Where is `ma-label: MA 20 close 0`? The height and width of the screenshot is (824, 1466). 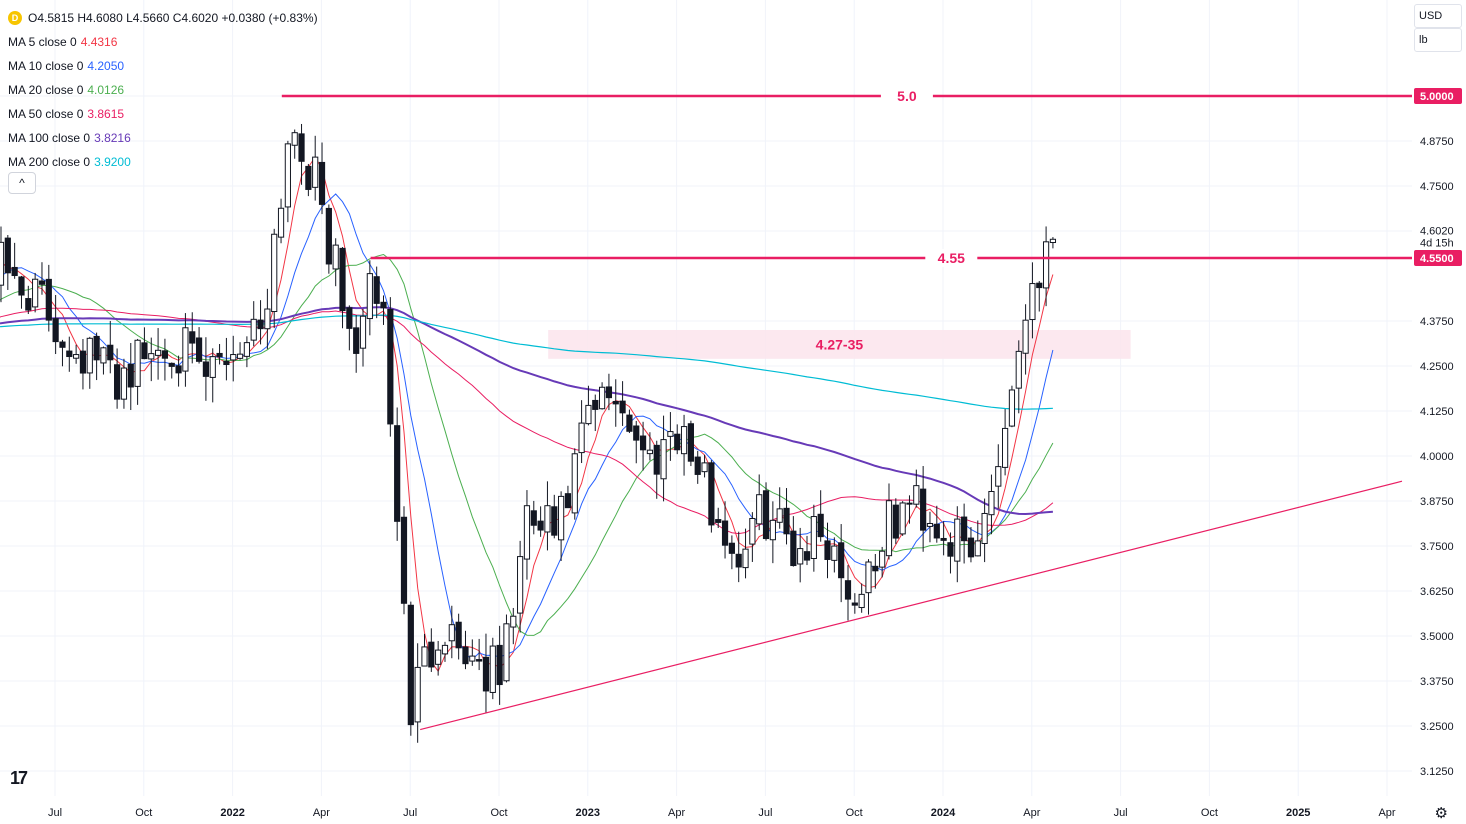 ma-label: MA 20 close 0 is located at coordinates (46, 90).